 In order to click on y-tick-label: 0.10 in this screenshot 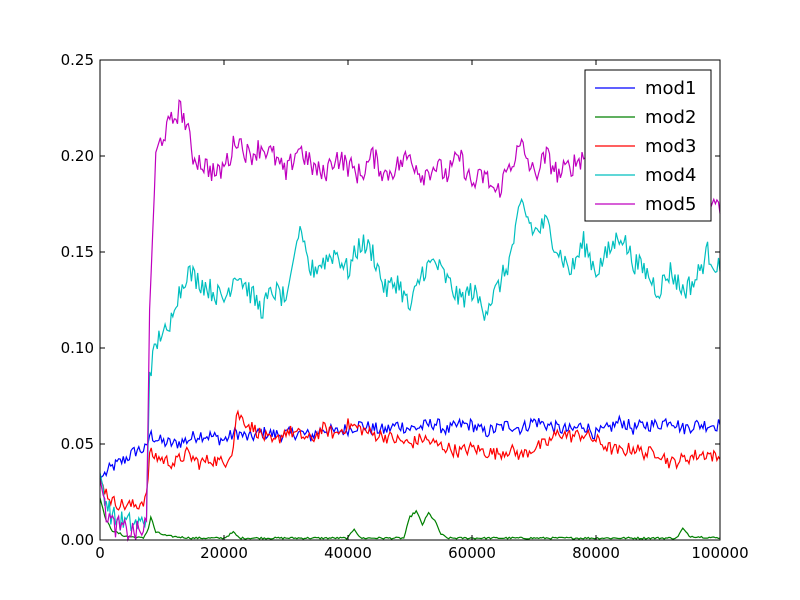, I will do `click(77, 348)`.